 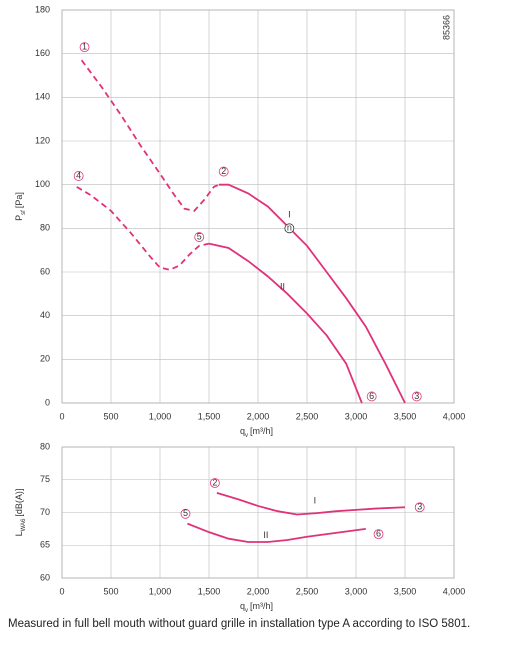 I want to click on y-tick-label: 65, so click(x=45, y=545).